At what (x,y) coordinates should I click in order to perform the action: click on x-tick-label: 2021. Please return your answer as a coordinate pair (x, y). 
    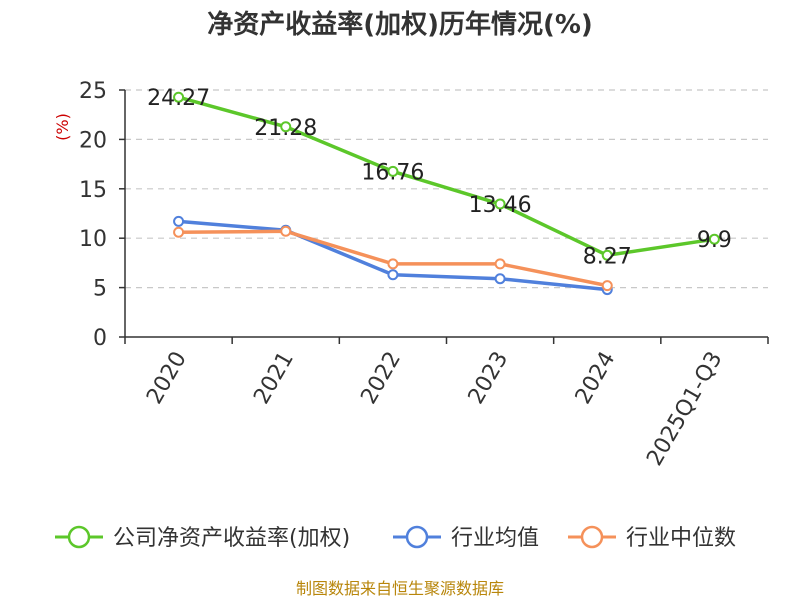
    Looking at the image, I should click on (274, 378).